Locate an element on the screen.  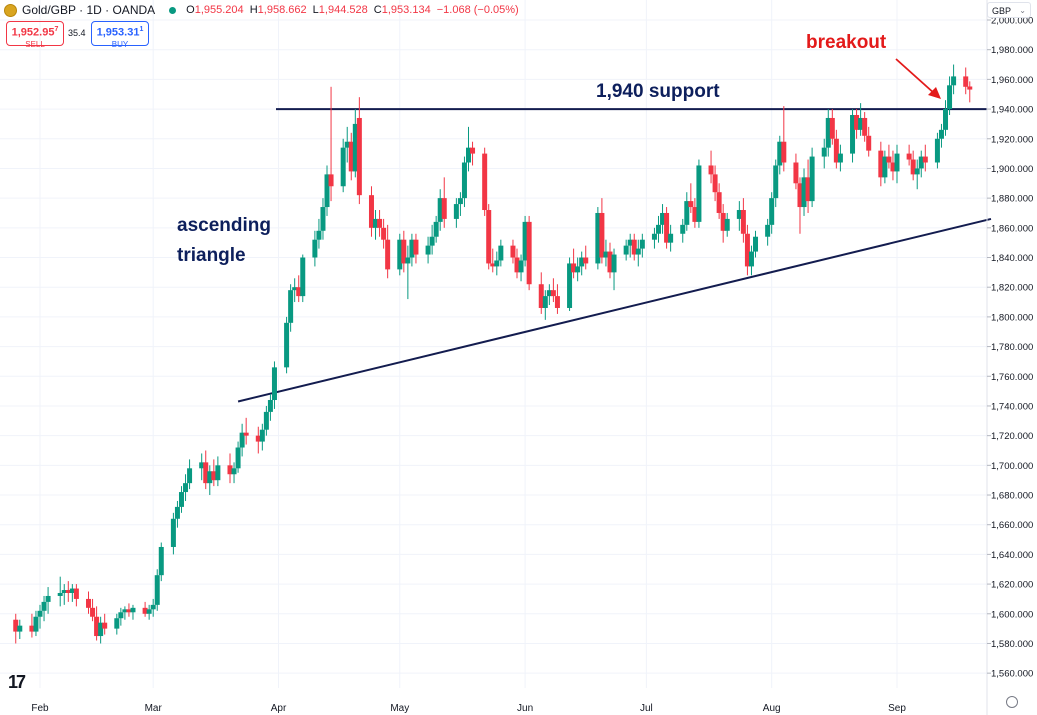
buy-price: 1,953.31 is located at coordinates (118, 32).